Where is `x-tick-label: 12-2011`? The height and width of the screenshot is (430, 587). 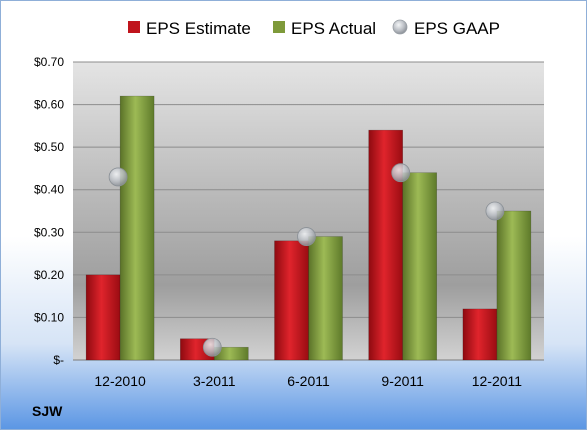
x-tick-label: 12-2011 is located at coordinates (497, 381).